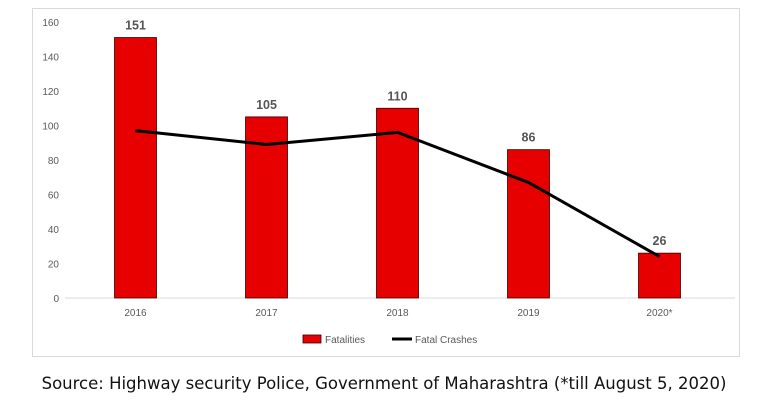 Image resolution: width=768 pixels, height=410 pixels. Describe the element at coordinates (266, 313) in the screenshot. I see `x-tick-label: 2017` at that location.